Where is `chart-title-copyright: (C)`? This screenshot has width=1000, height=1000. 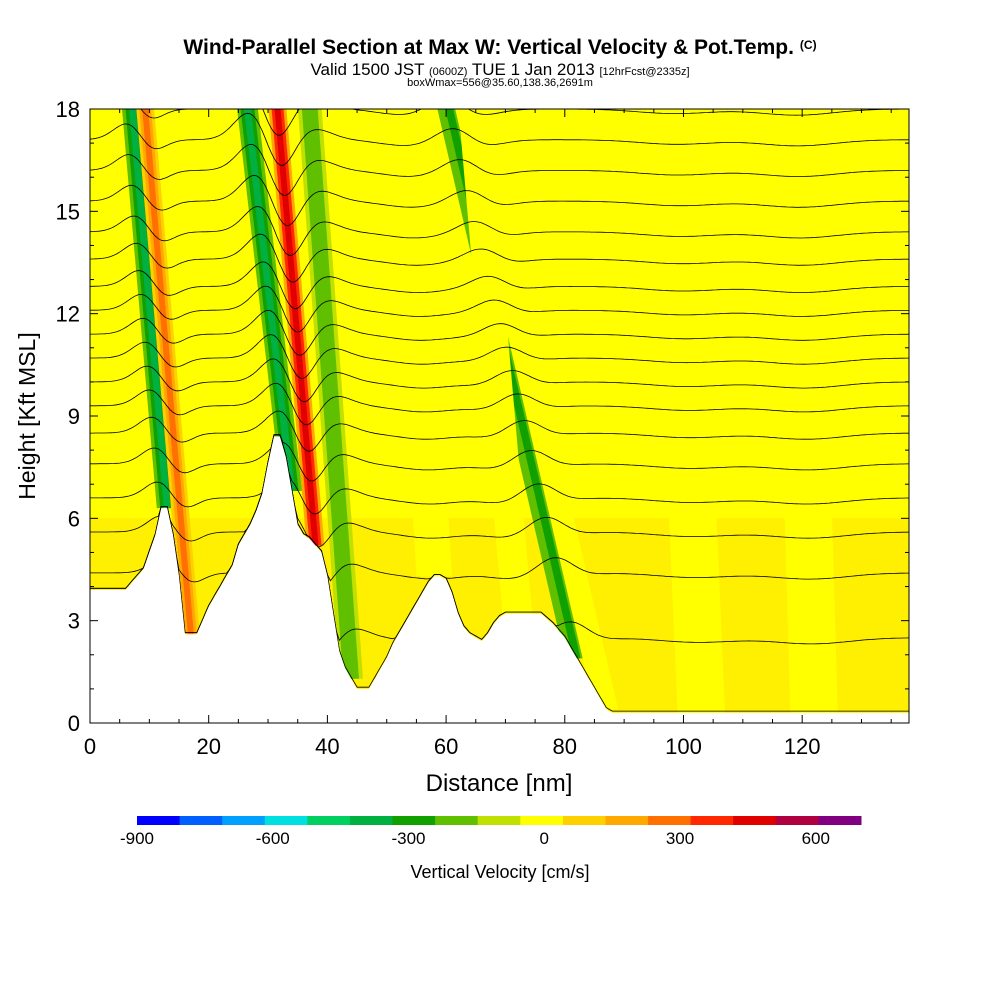 chart-title-copyright: (C) is located at coordinates (808, 45).